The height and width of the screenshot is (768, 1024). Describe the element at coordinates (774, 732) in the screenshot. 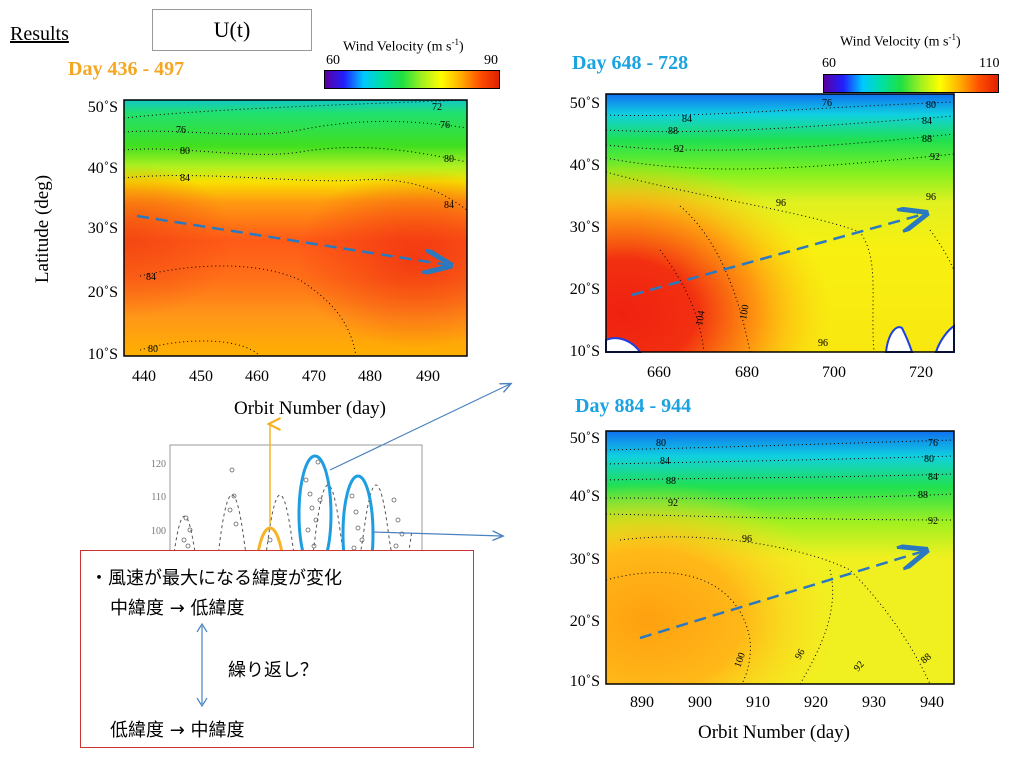

I see `panel3-xlabel: Orbit Number (day)` at that location.